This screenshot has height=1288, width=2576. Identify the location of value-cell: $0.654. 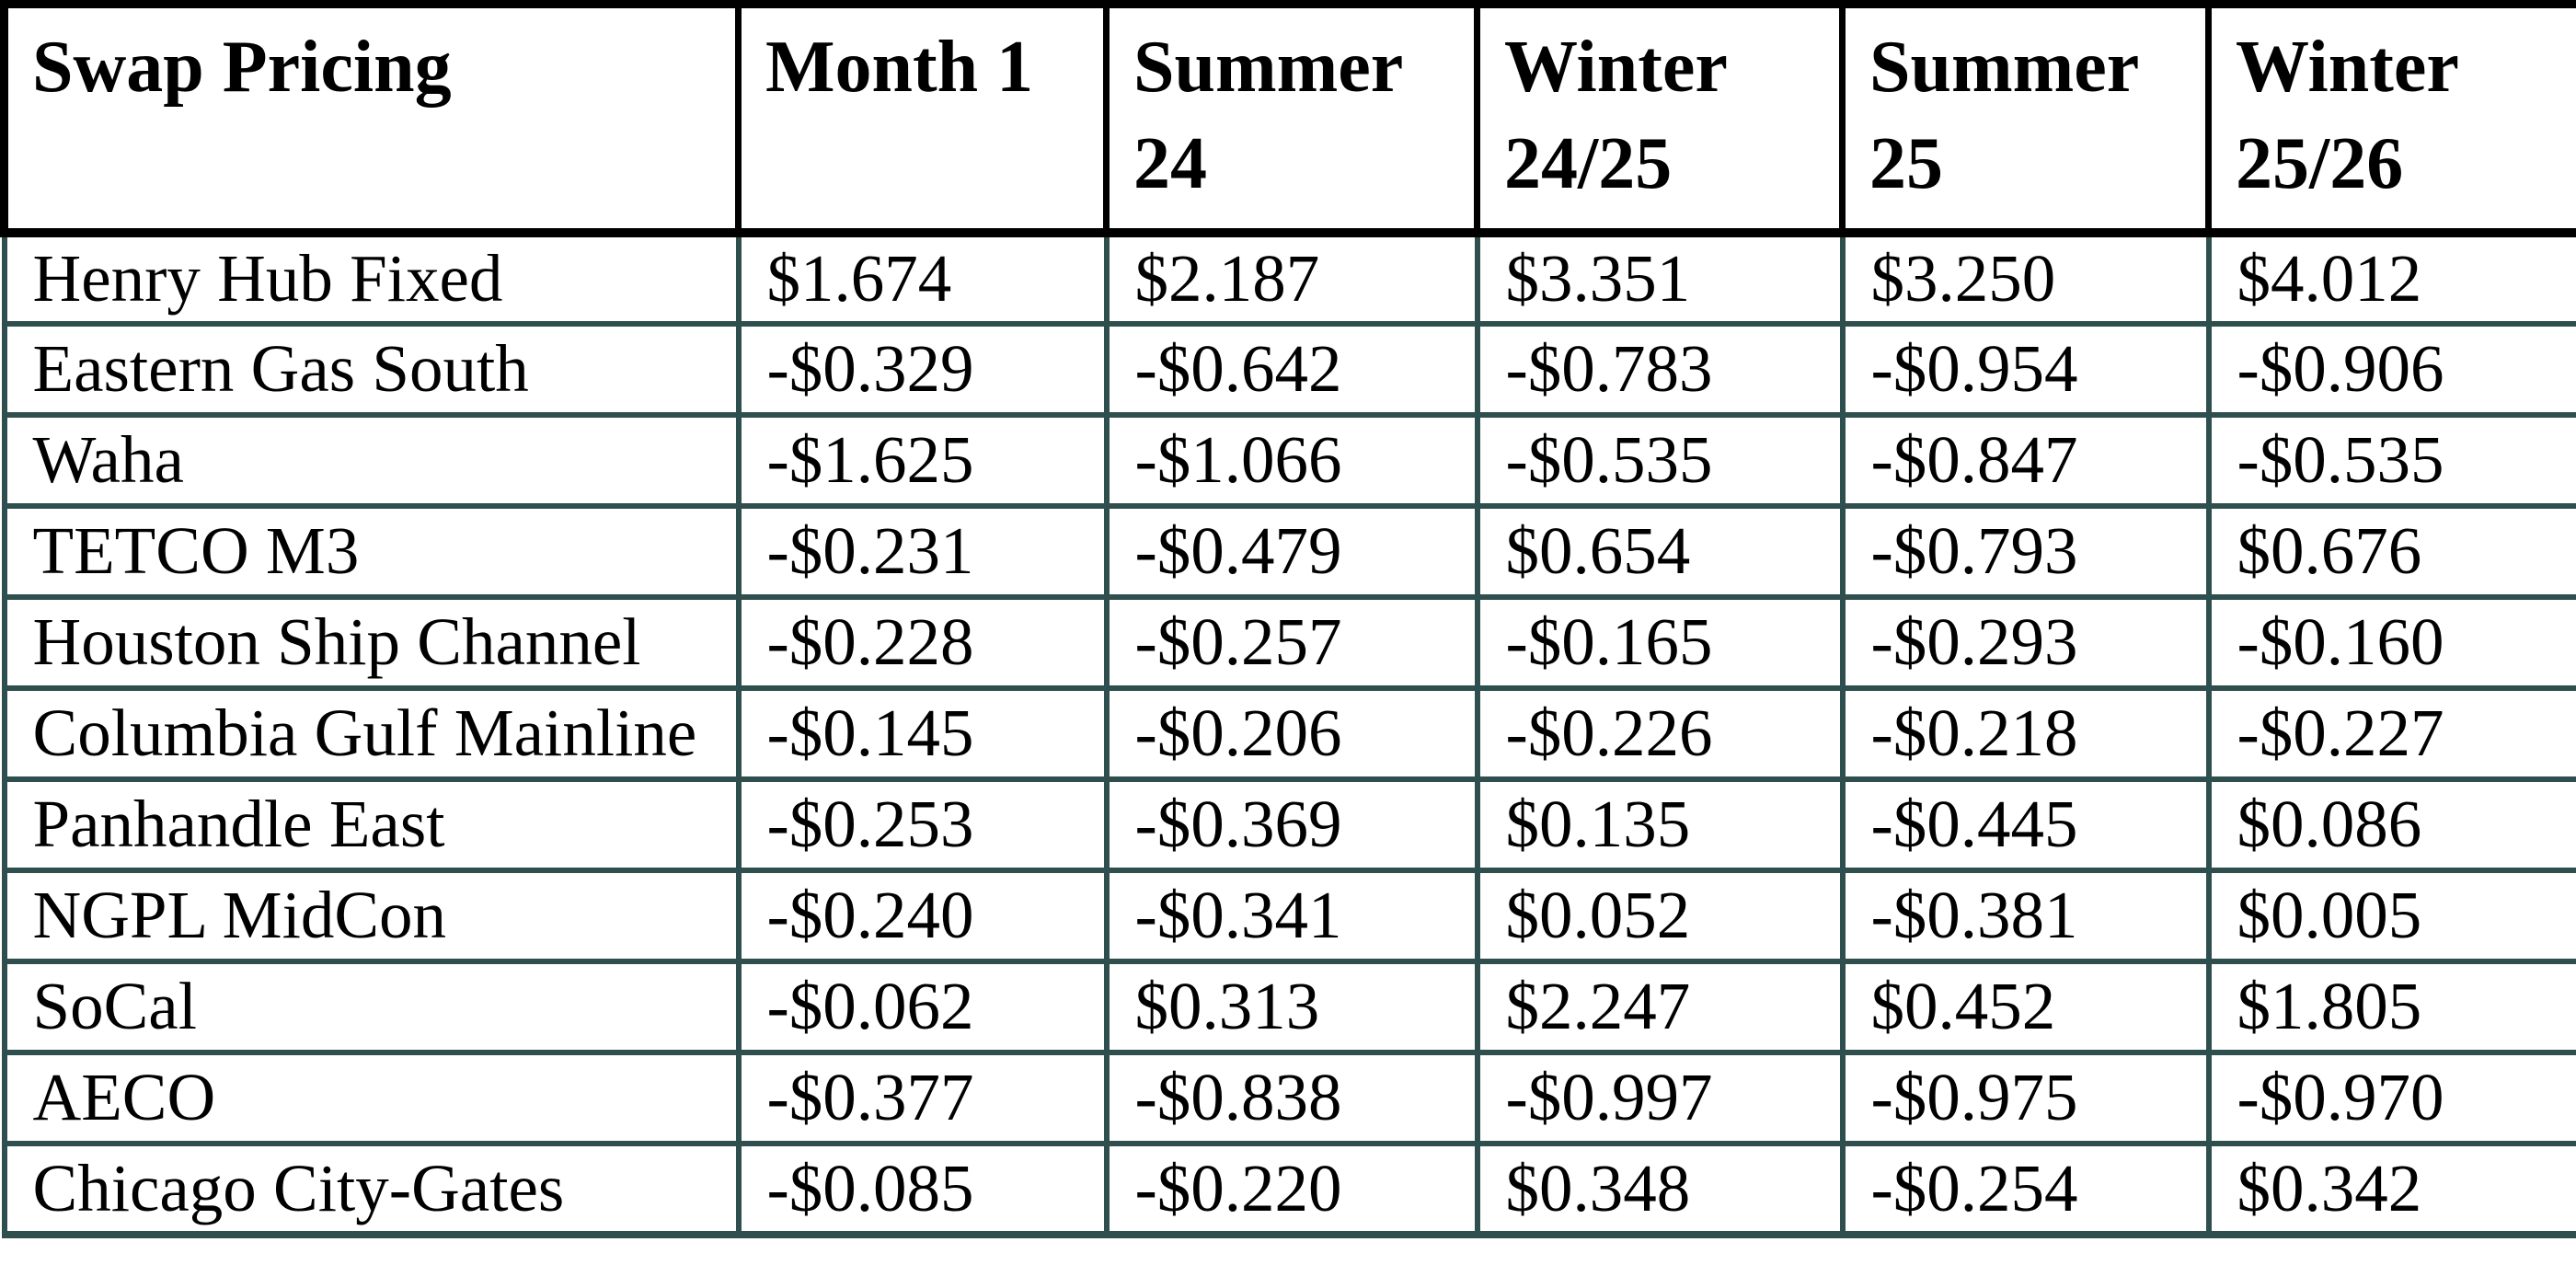
(1660, 551).